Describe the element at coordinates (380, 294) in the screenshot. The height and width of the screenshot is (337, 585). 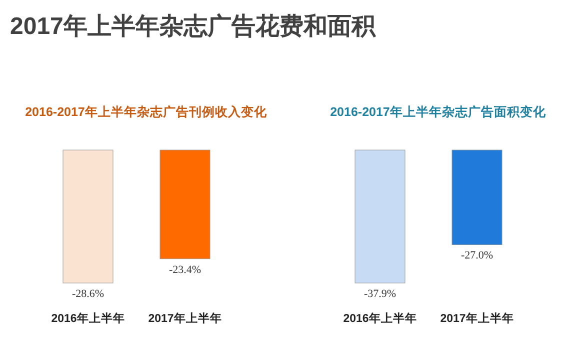
I see `data-label: -37.9%` at that location.